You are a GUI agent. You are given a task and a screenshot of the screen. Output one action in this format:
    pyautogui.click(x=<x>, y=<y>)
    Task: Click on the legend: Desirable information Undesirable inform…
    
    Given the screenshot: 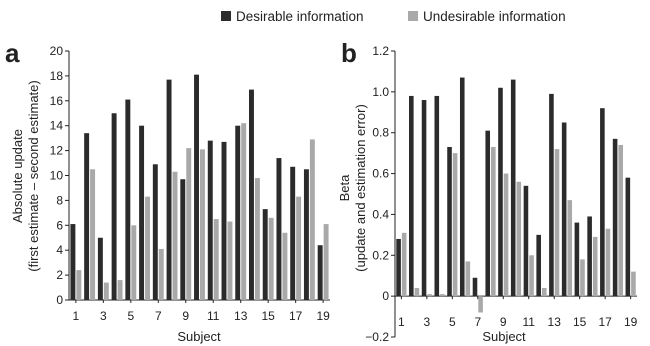 What is the action you would take?
    pyautogui.click(x=393, y=16)
    